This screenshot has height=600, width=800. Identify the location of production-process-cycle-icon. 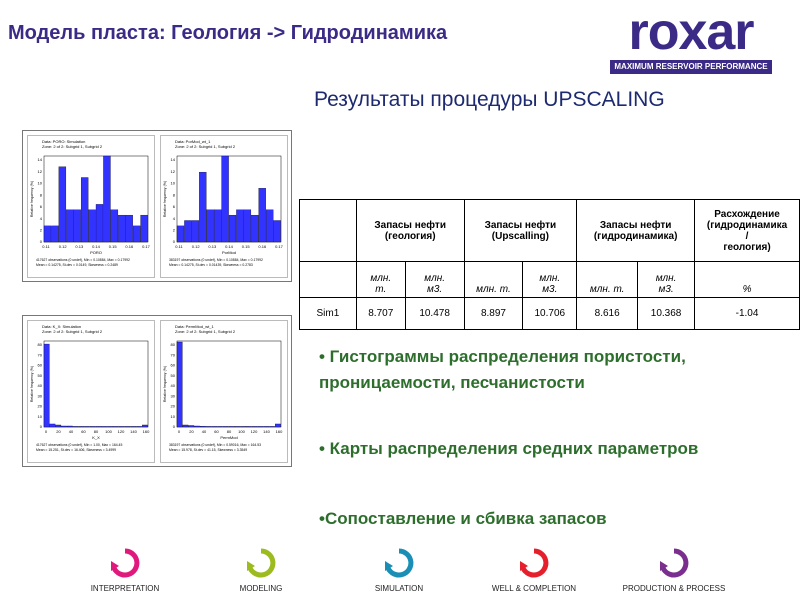
(674, 563).